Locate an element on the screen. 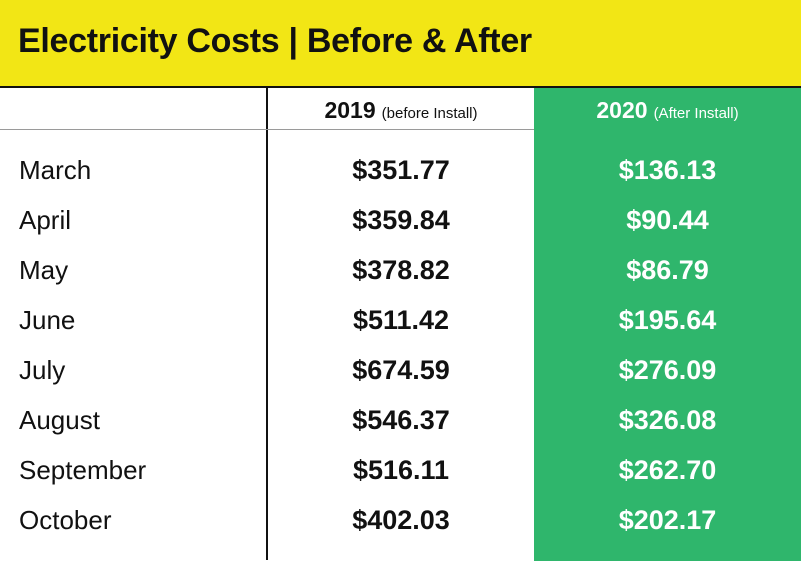 The width and height of the screenshot is (801, 561). table-row: May $378.82 $86.79 is located at coordinates (400, 270).